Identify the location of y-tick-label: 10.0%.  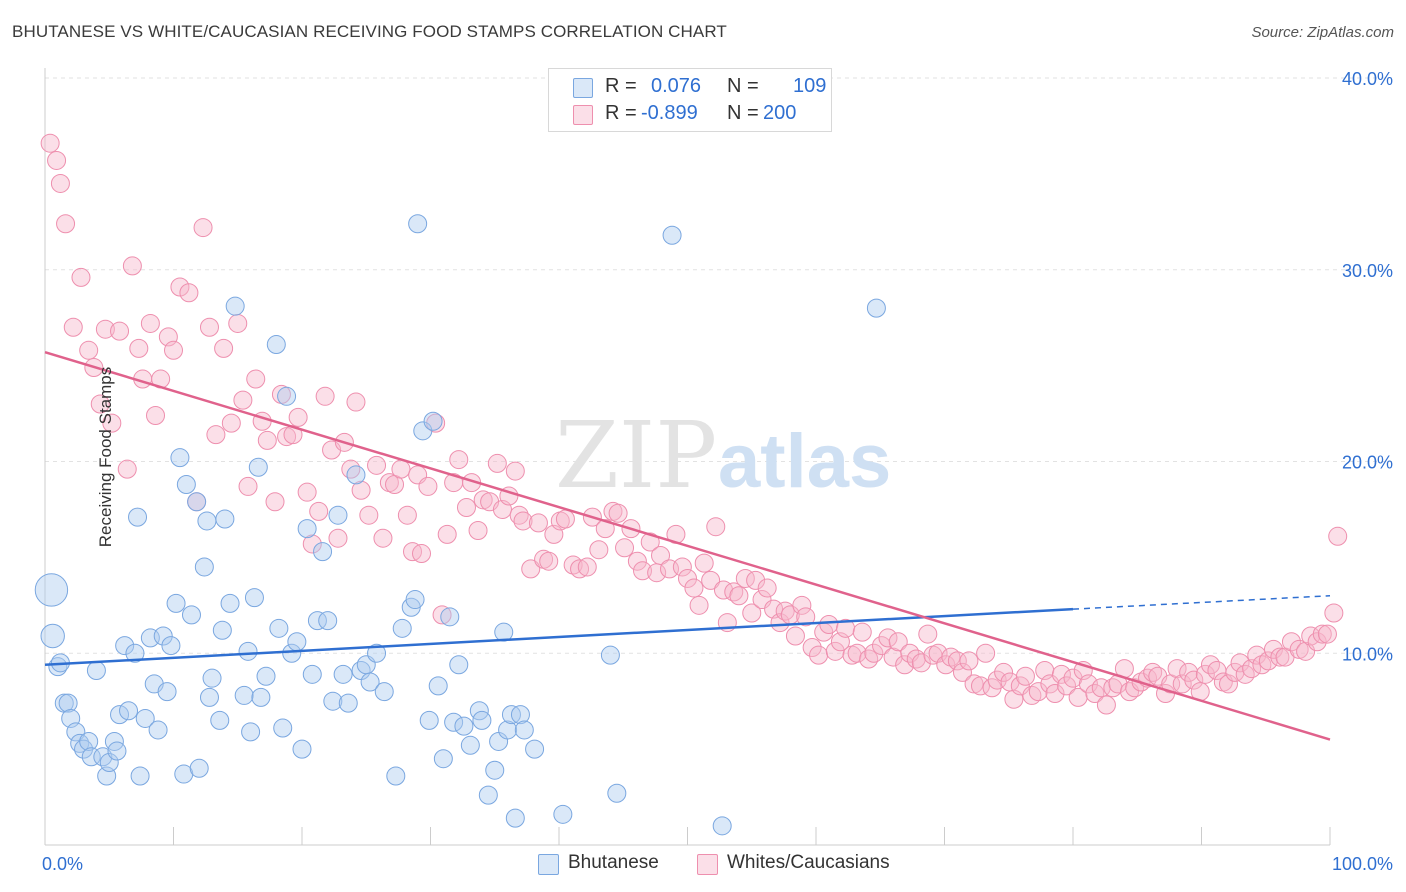
(1367, 654).